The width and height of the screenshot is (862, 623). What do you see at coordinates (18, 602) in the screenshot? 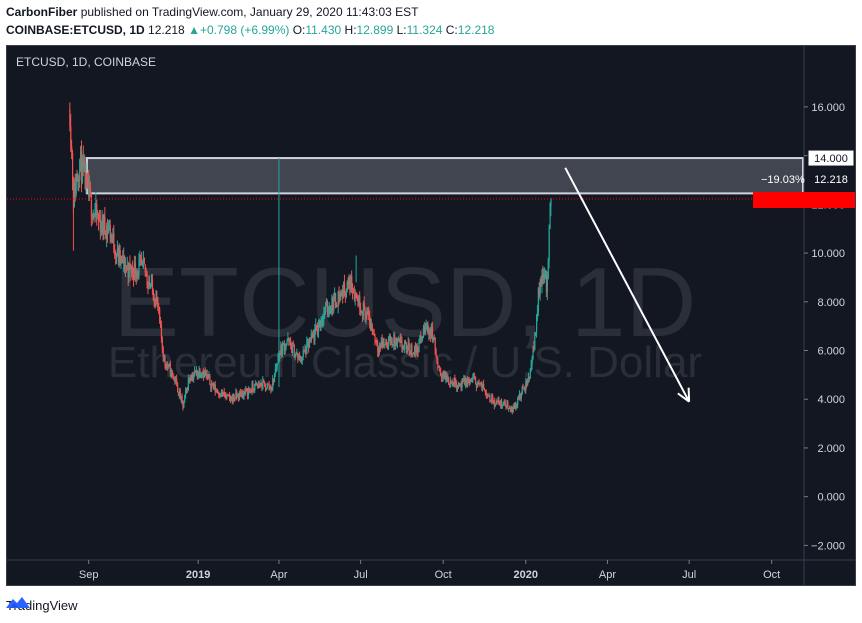
I see `tradingview-logo-icon` at bounding box center [18, 602].